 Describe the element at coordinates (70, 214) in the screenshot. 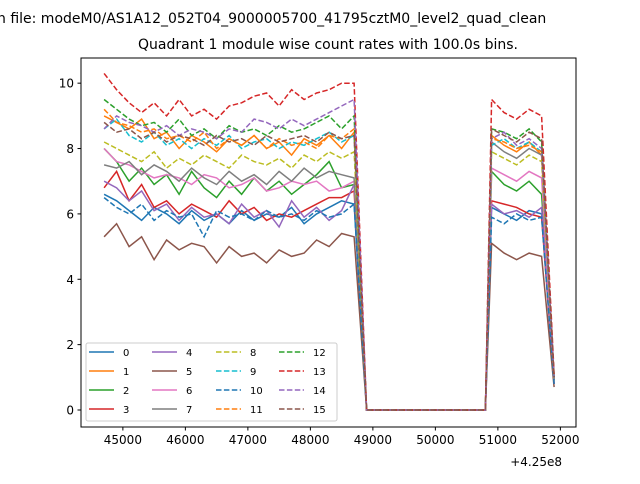

I see `y-tick-label: 6` at that location.